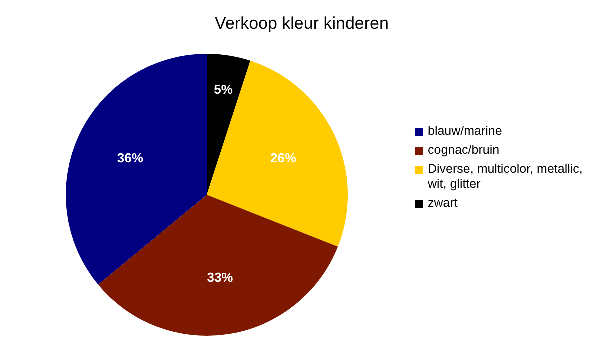 The width and height of the screenshot is (604, 340). What do you see at coordinates (464, 150) in the screenshot?
I see `legend-label: cognac/bruin` at bounding box center [464, 150].